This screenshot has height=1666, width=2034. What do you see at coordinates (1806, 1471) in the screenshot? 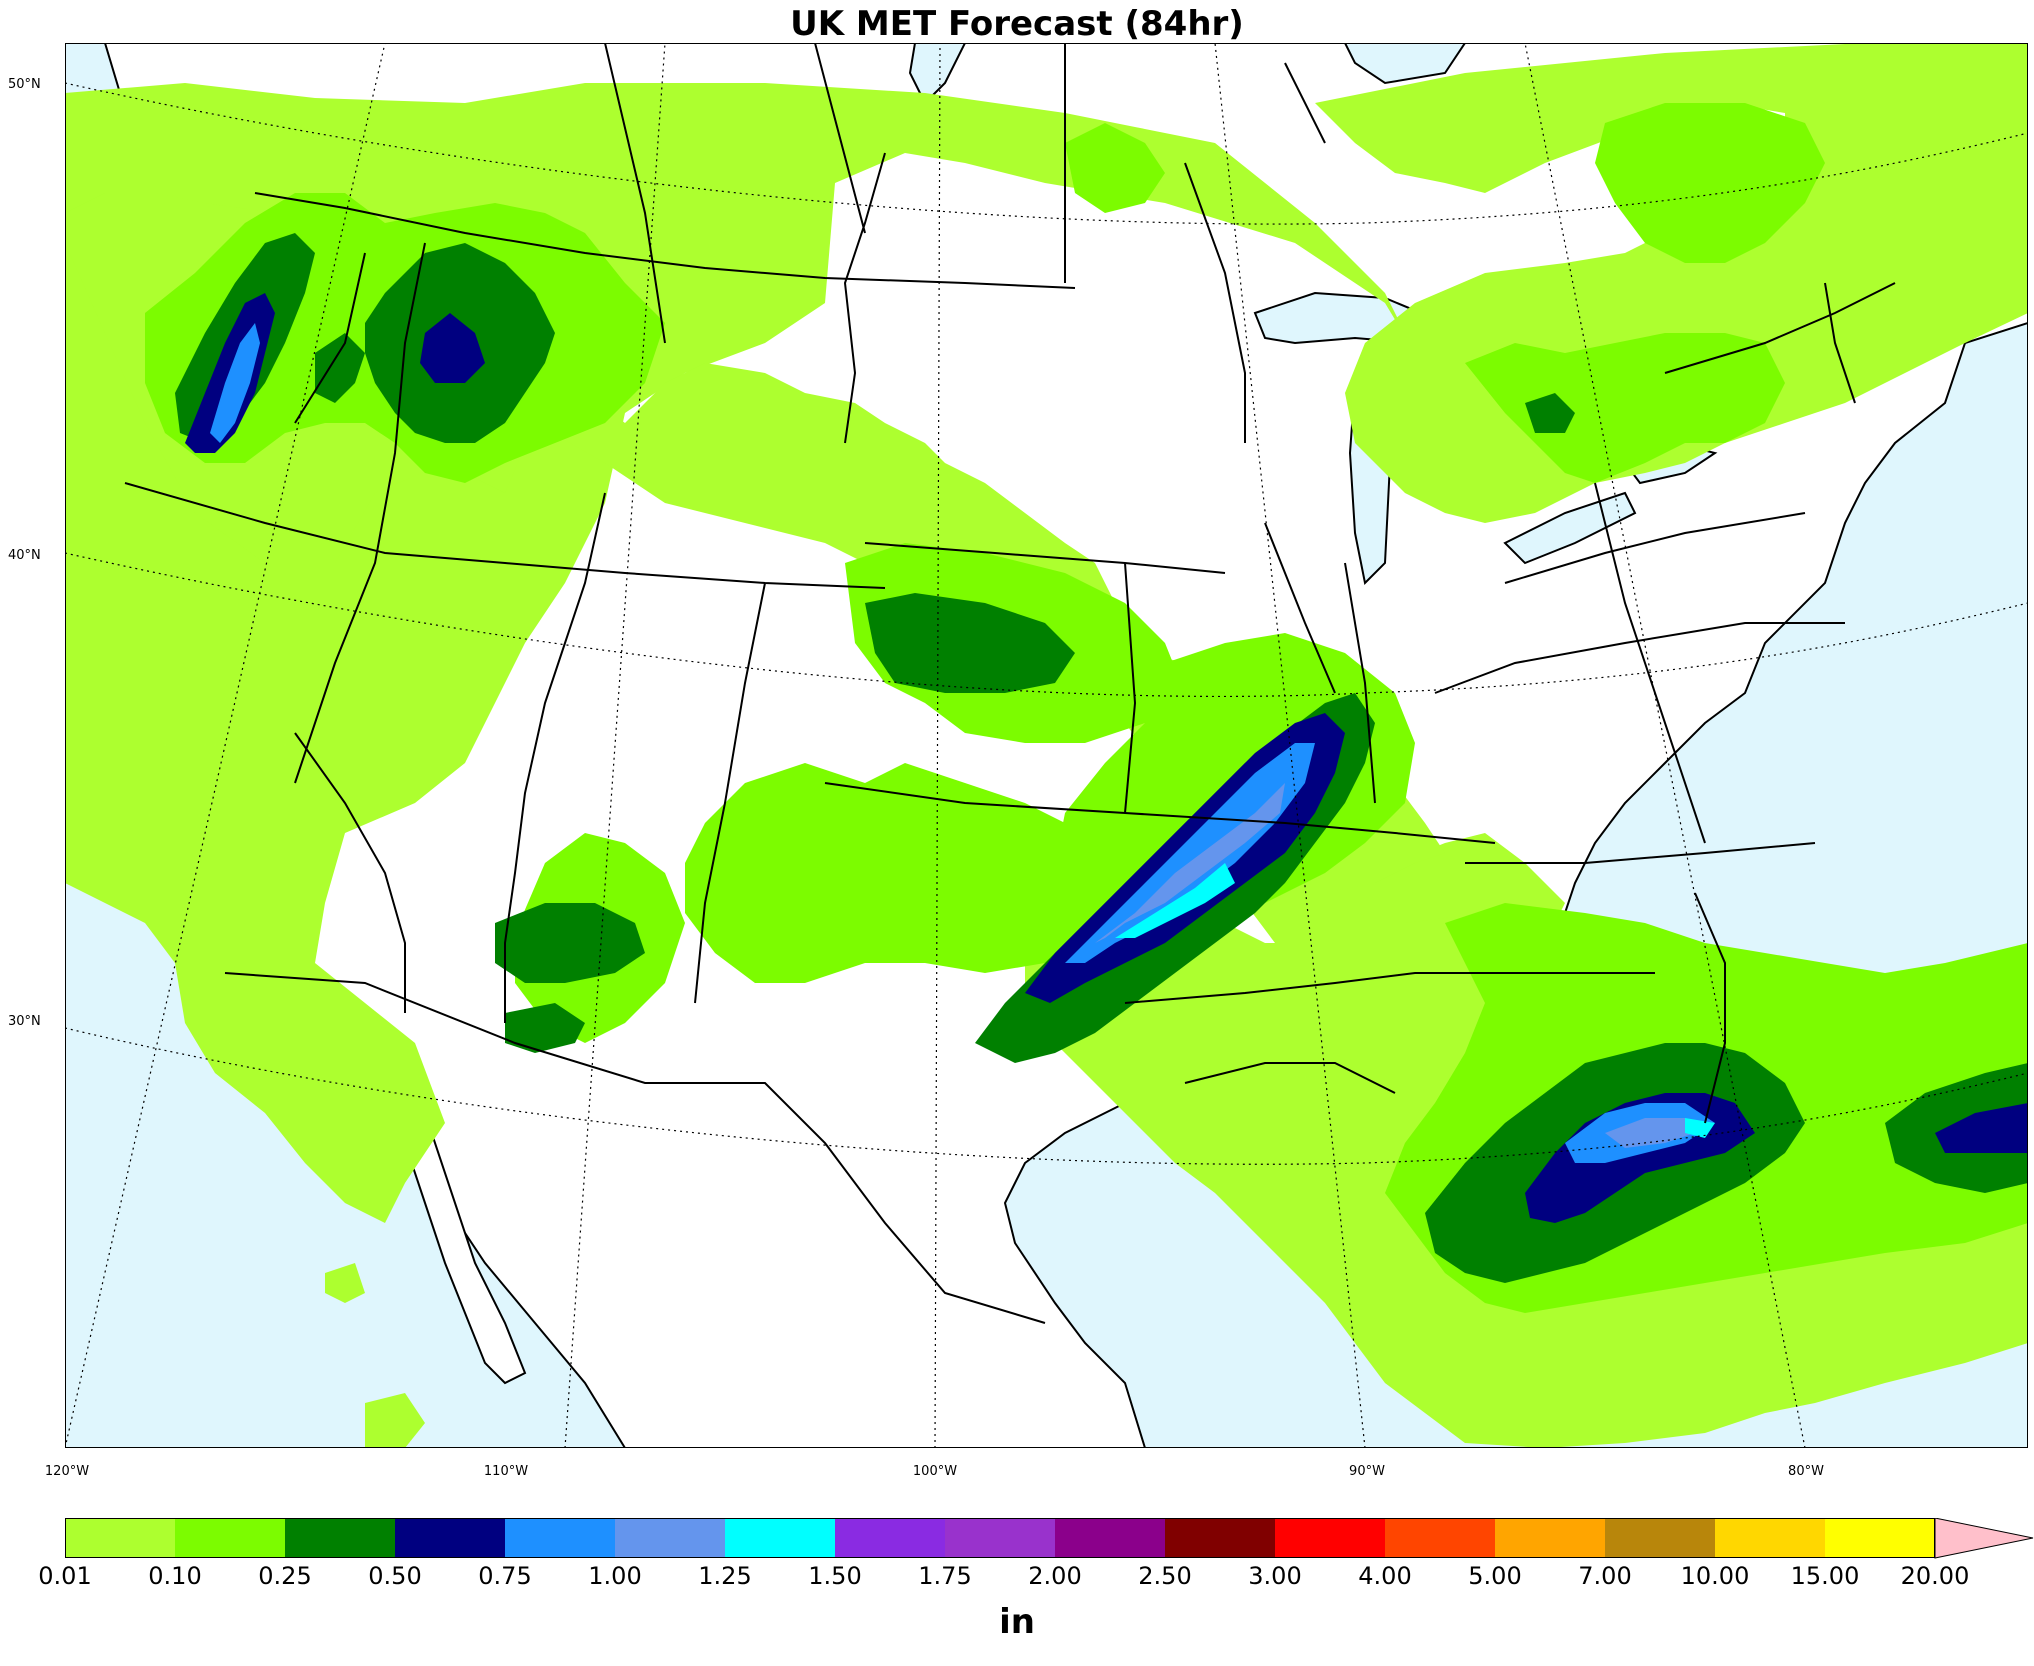
I see `lon-label-80: 80°W` at bounding box center [1806, 1471].